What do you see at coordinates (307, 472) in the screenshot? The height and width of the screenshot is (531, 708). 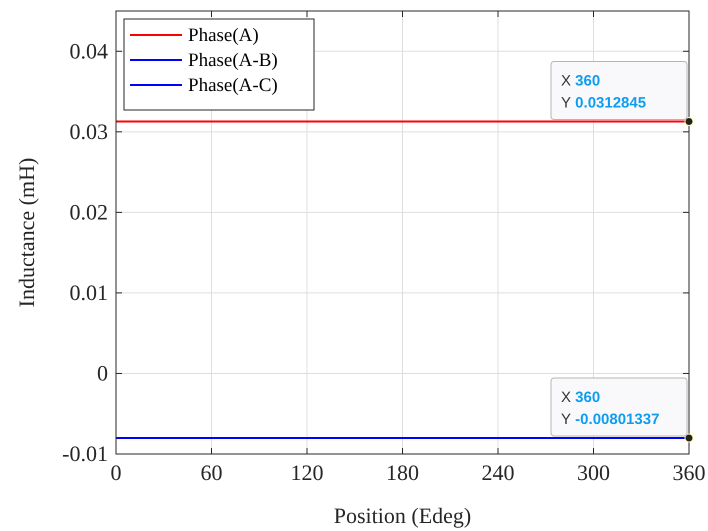 I see `x-tick-label: 120` at bounding box center [307, 472].